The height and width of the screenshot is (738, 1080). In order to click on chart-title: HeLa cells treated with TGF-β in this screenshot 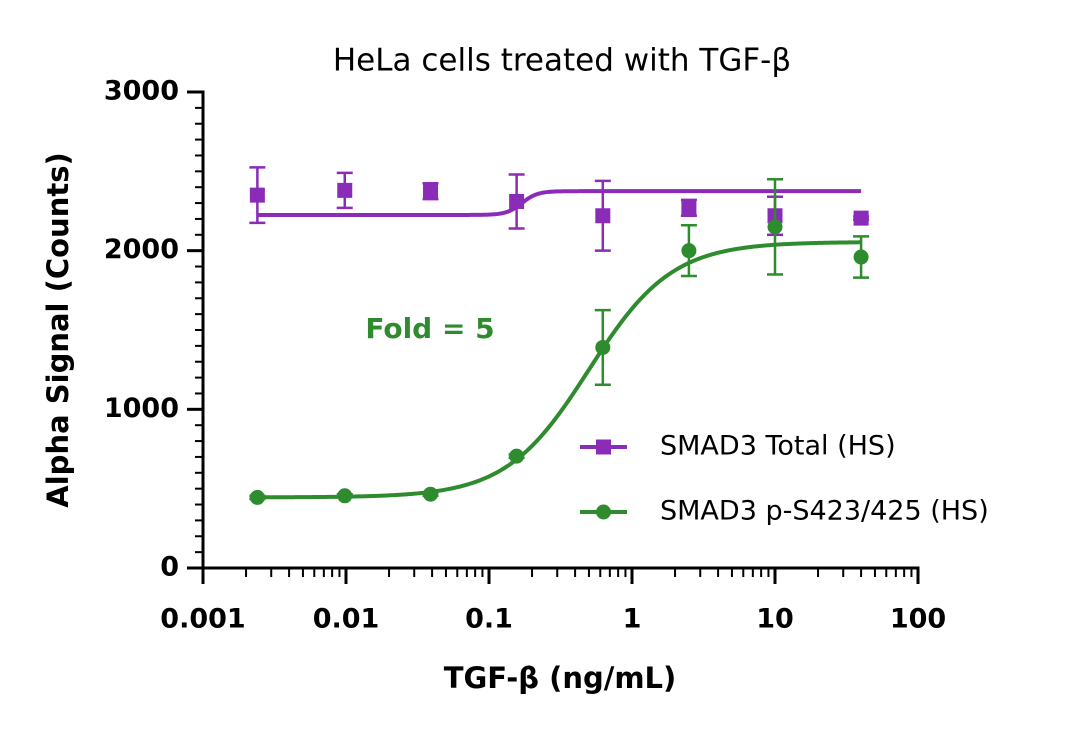, I will do `click(562, 61)`.